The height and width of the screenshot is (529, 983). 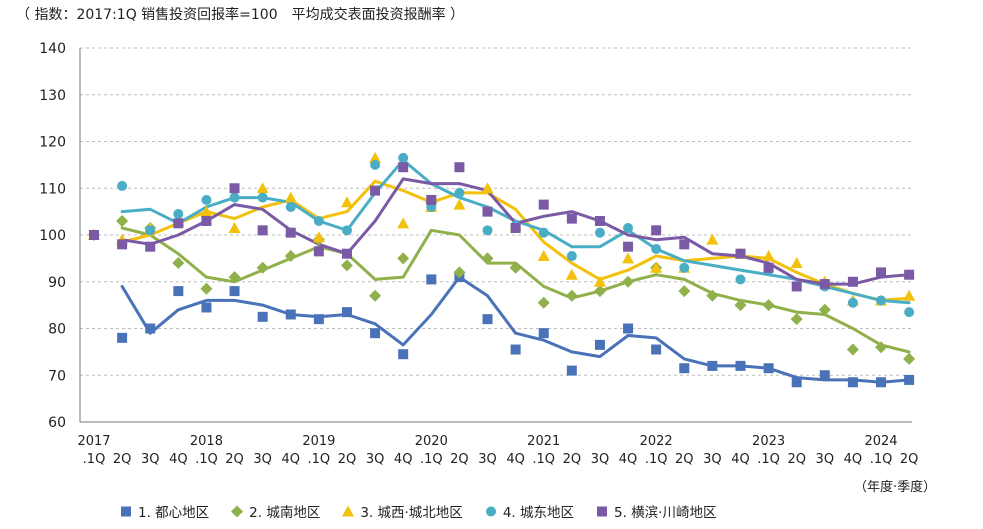 What do you see at coordinates (57, 283) in the screenshot?
I see `y-tick-label: 90` at bounding box center [57, 283].